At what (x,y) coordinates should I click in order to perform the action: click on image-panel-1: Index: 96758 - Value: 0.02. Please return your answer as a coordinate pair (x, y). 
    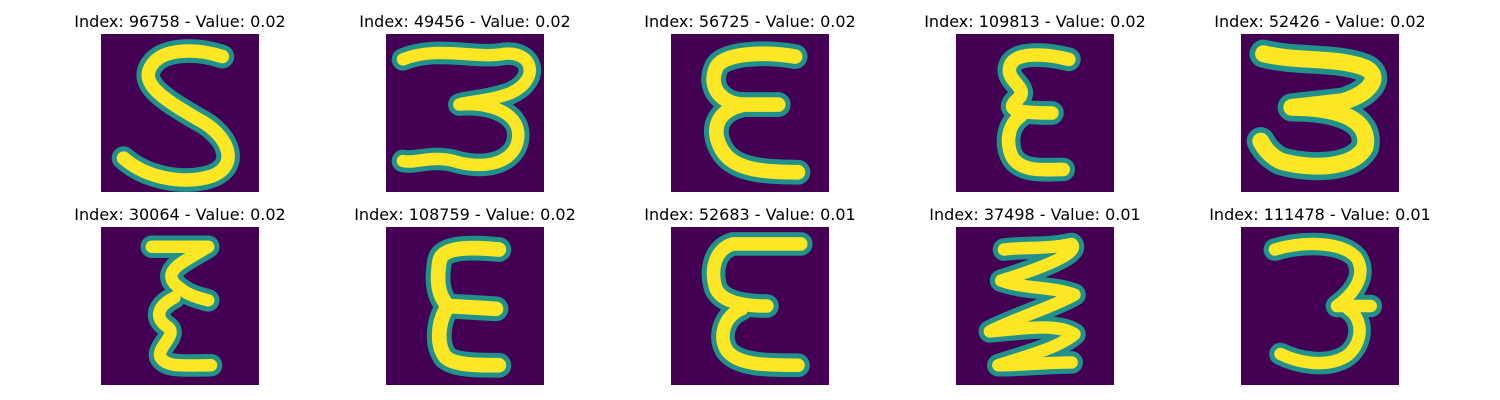
    Looking at the image, I should click on (180, 101).